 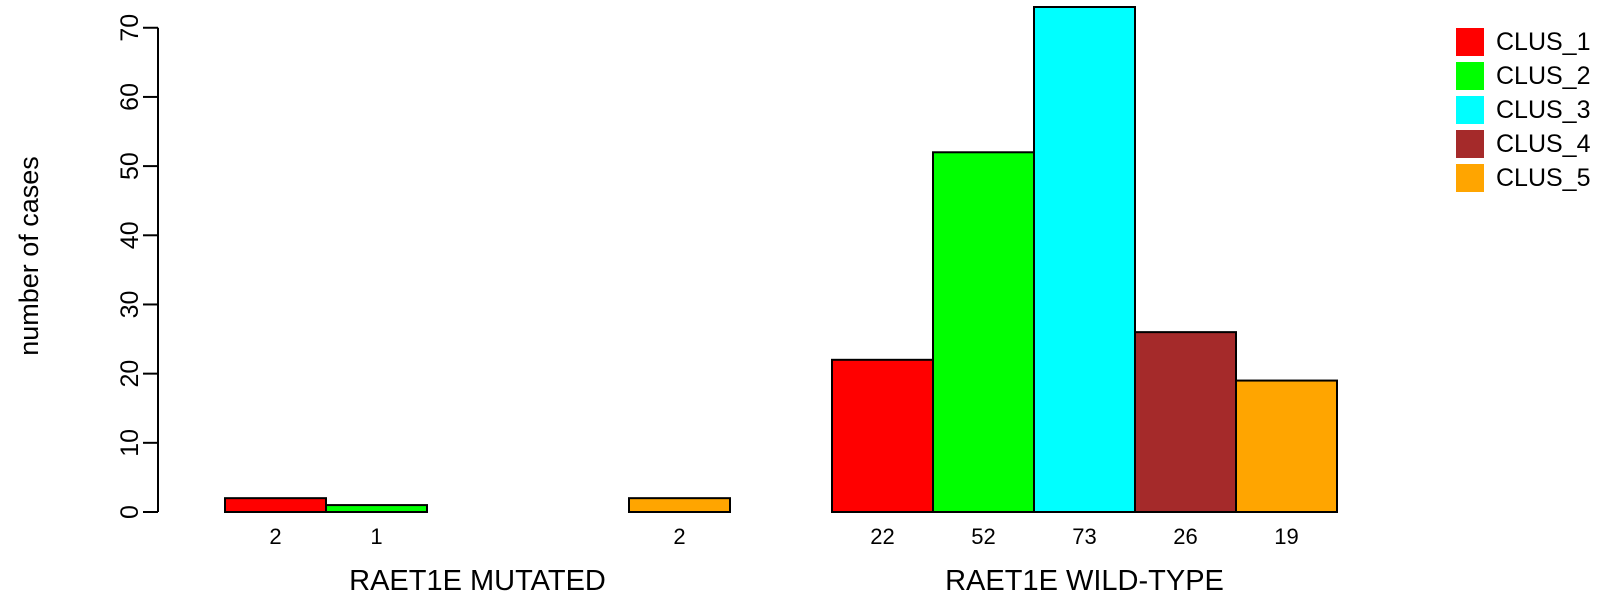 What do you see at coordinates (130, 443) in the screenshot?
I see `y-tick-label: 10` at bounding box center [130, 443].